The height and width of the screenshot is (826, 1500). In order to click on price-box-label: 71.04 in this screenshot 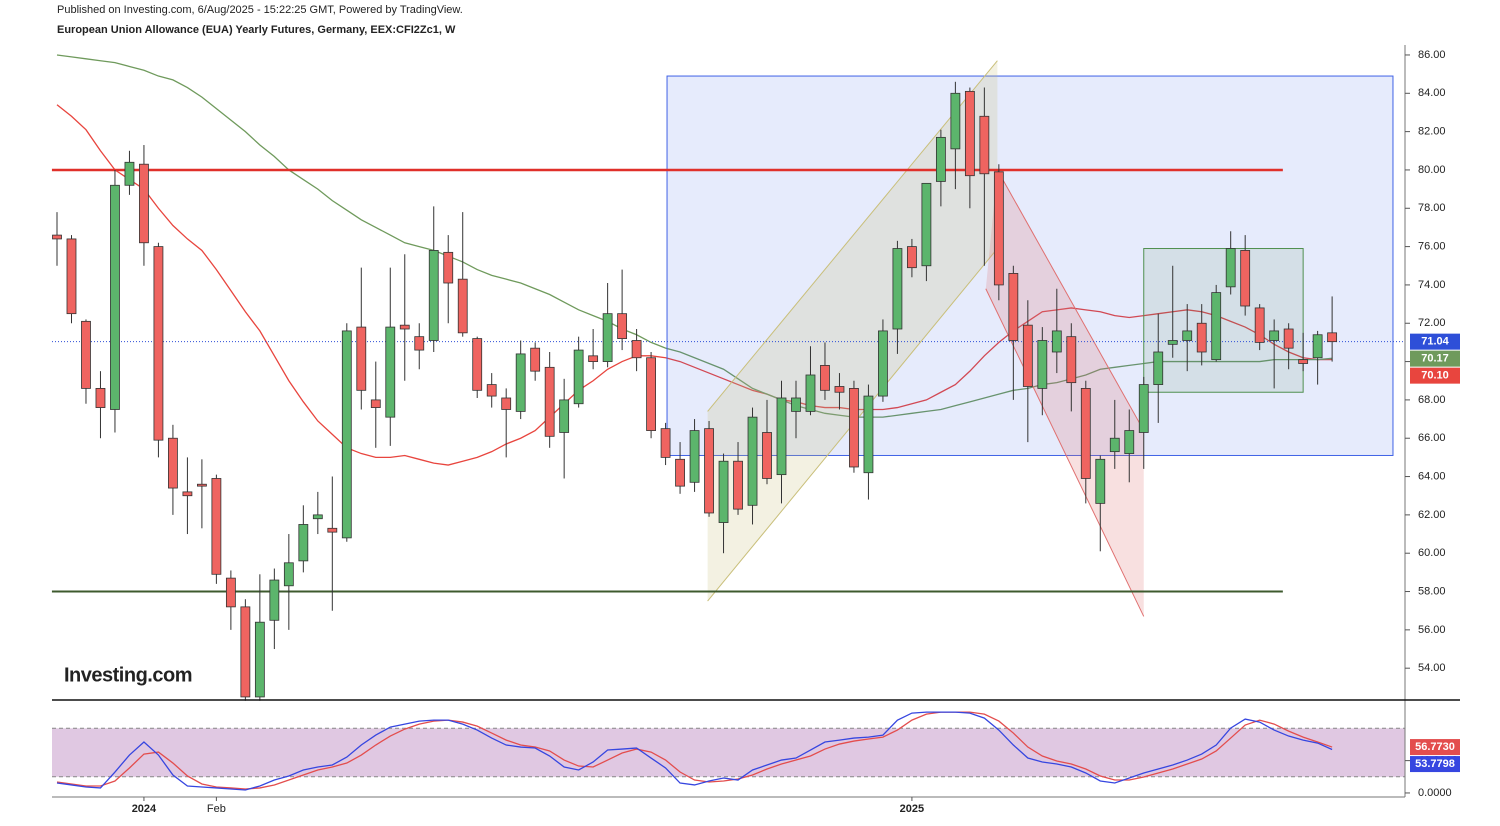, I will do `click(1435, 342)`.